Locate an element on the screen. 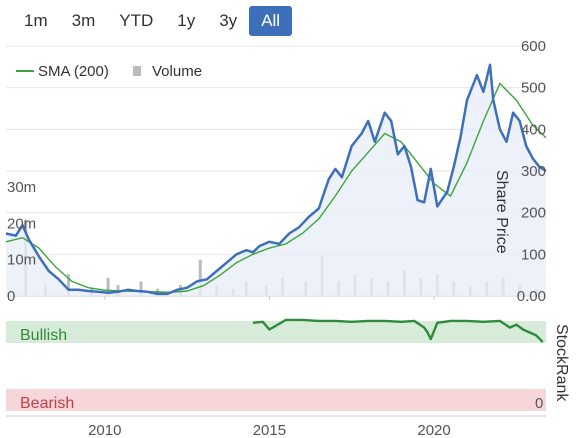  stockrank-line is located at coordinates (398, 330).